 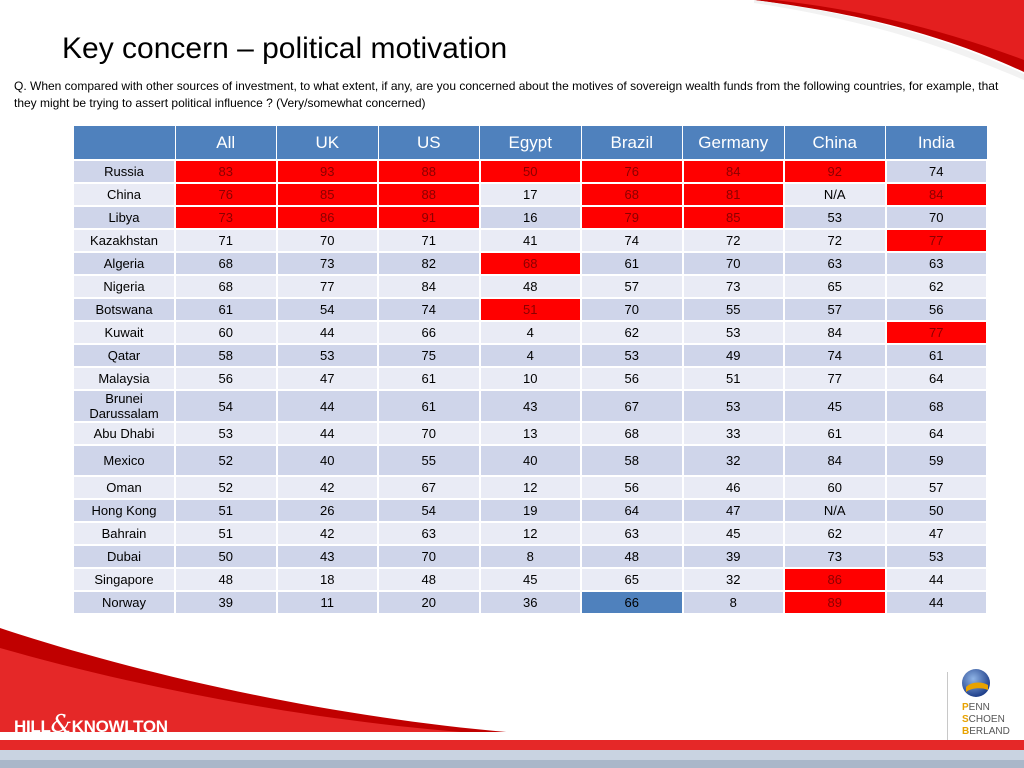 I want to click on penn-schoen-berland-logo: PENN SCHOEN BERLAND, so click(x=986, y=720).